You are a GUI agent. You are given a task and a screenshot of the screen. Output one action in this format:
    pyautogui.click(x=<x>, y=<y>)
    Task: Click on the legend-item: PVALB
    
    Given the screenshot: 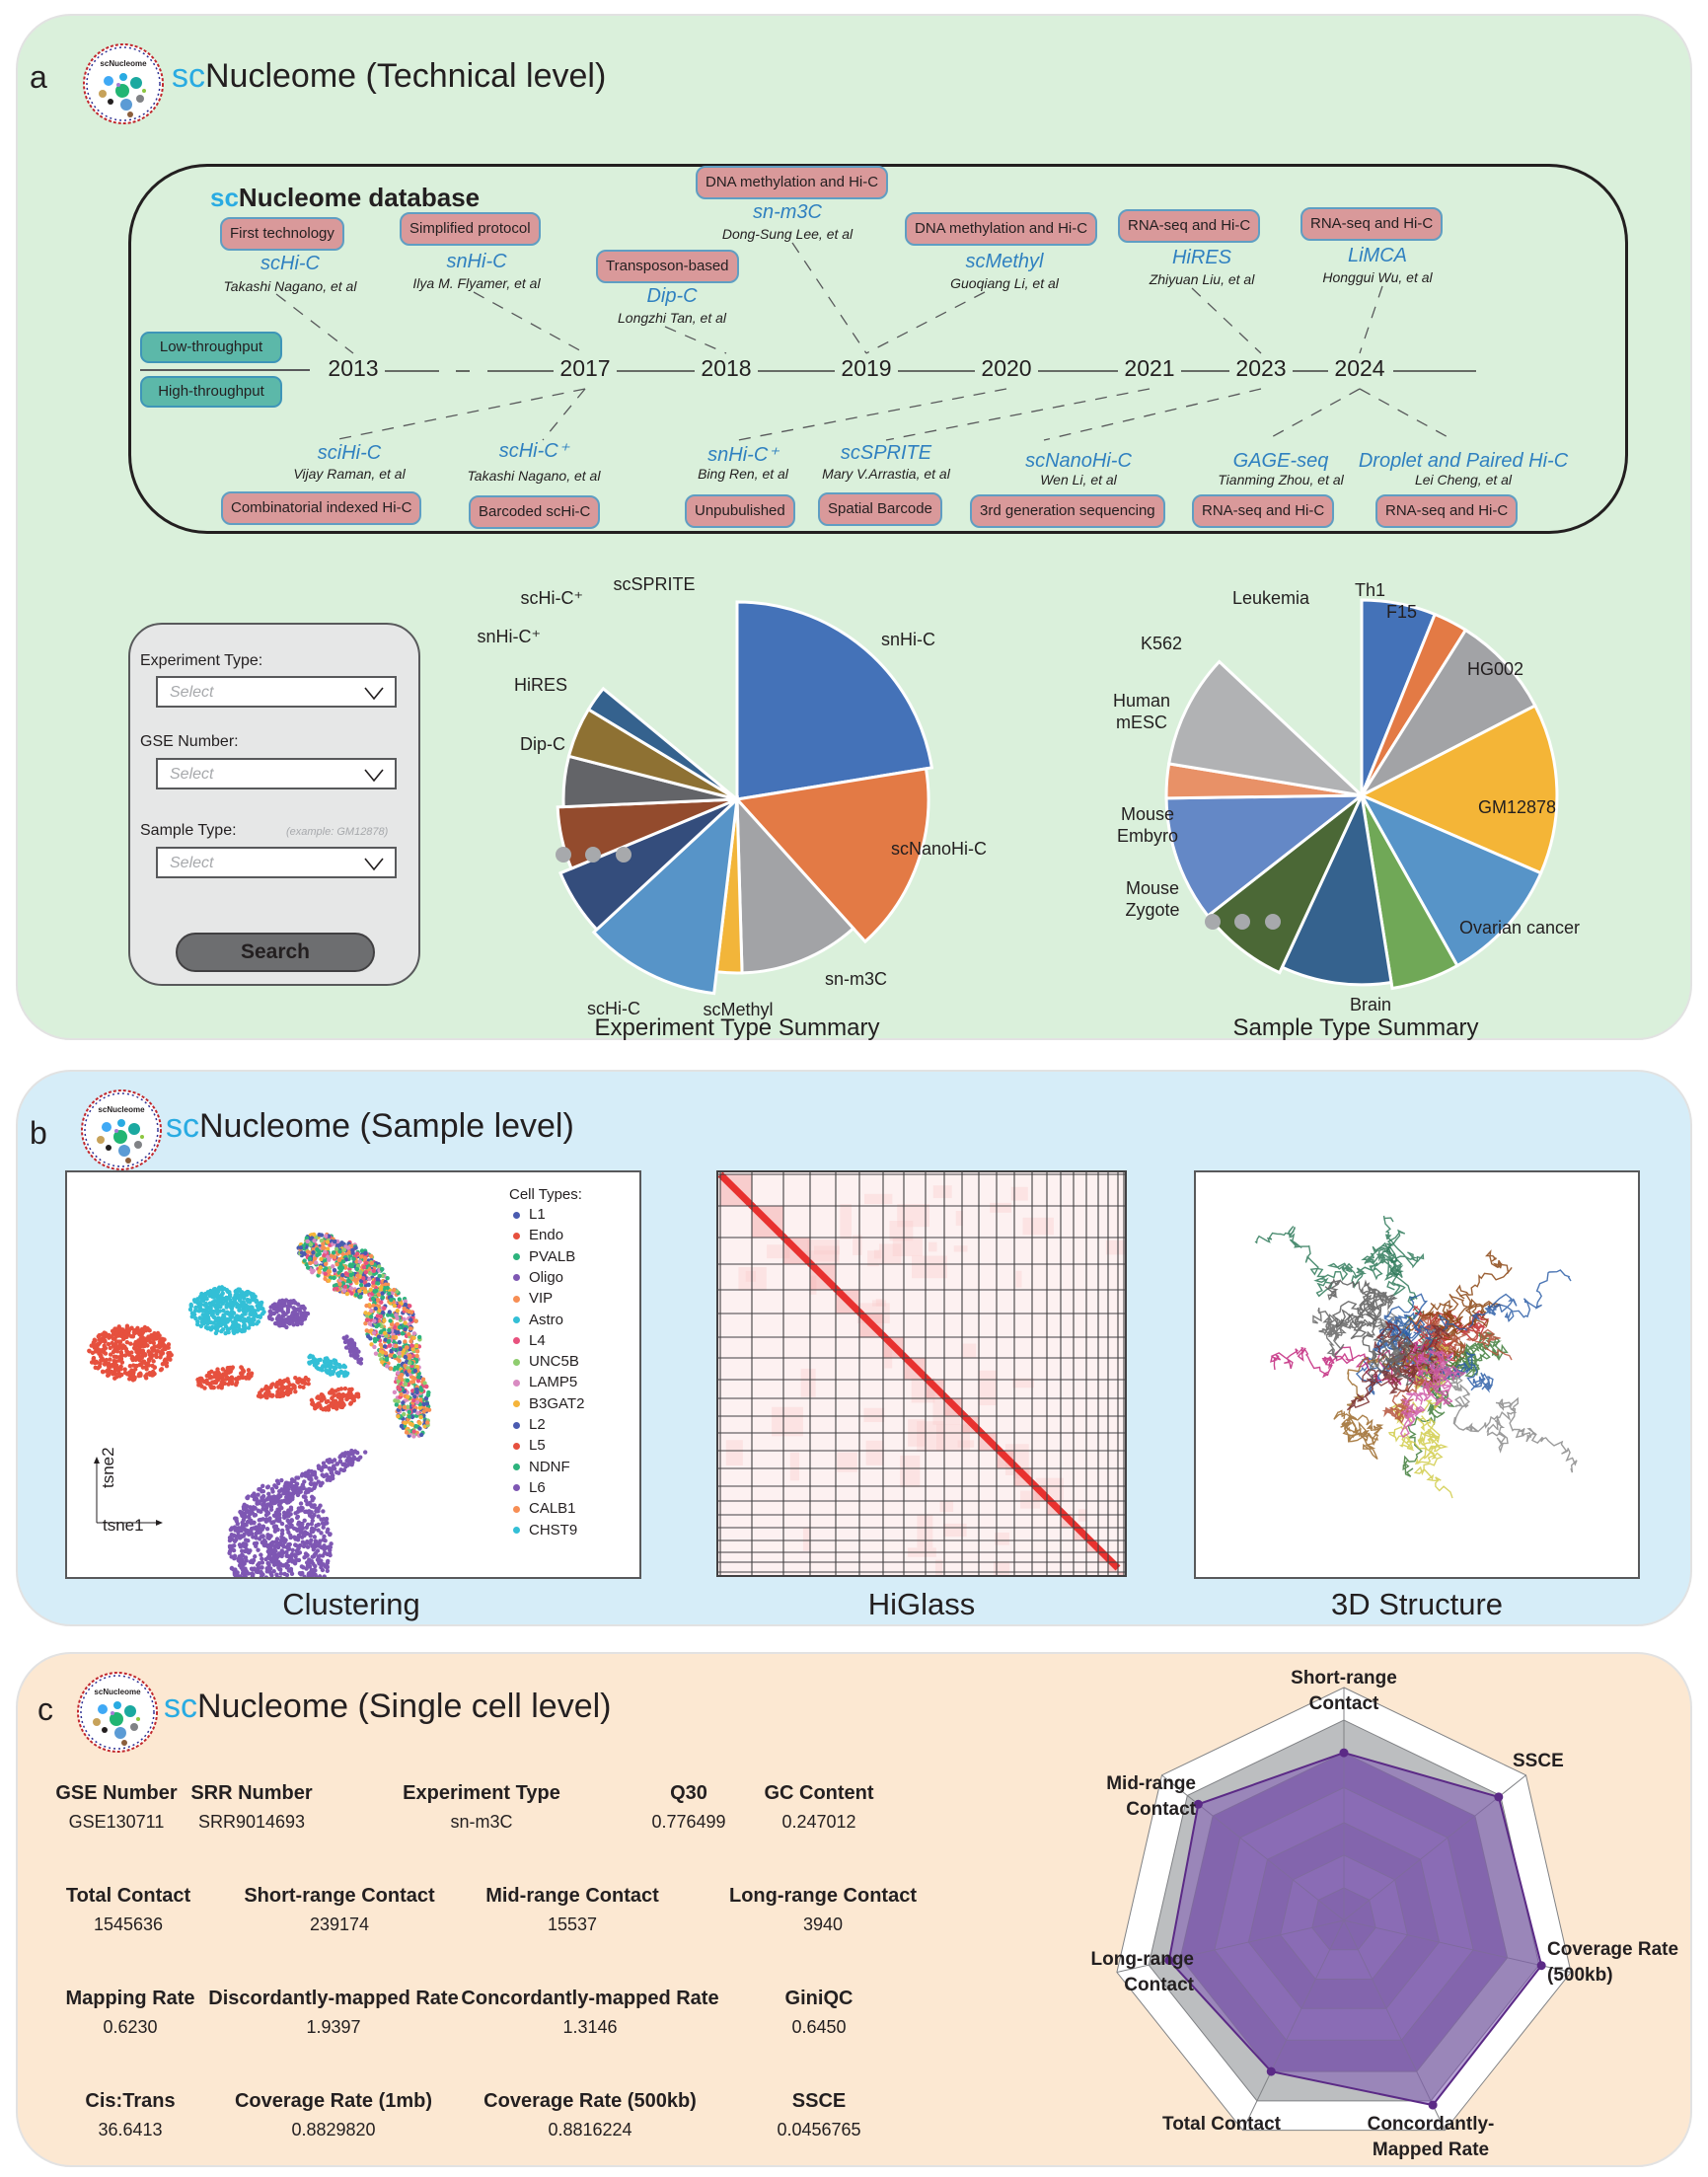 What is the action you would take?
    pyautogui.click(x=544, y=1256)
    